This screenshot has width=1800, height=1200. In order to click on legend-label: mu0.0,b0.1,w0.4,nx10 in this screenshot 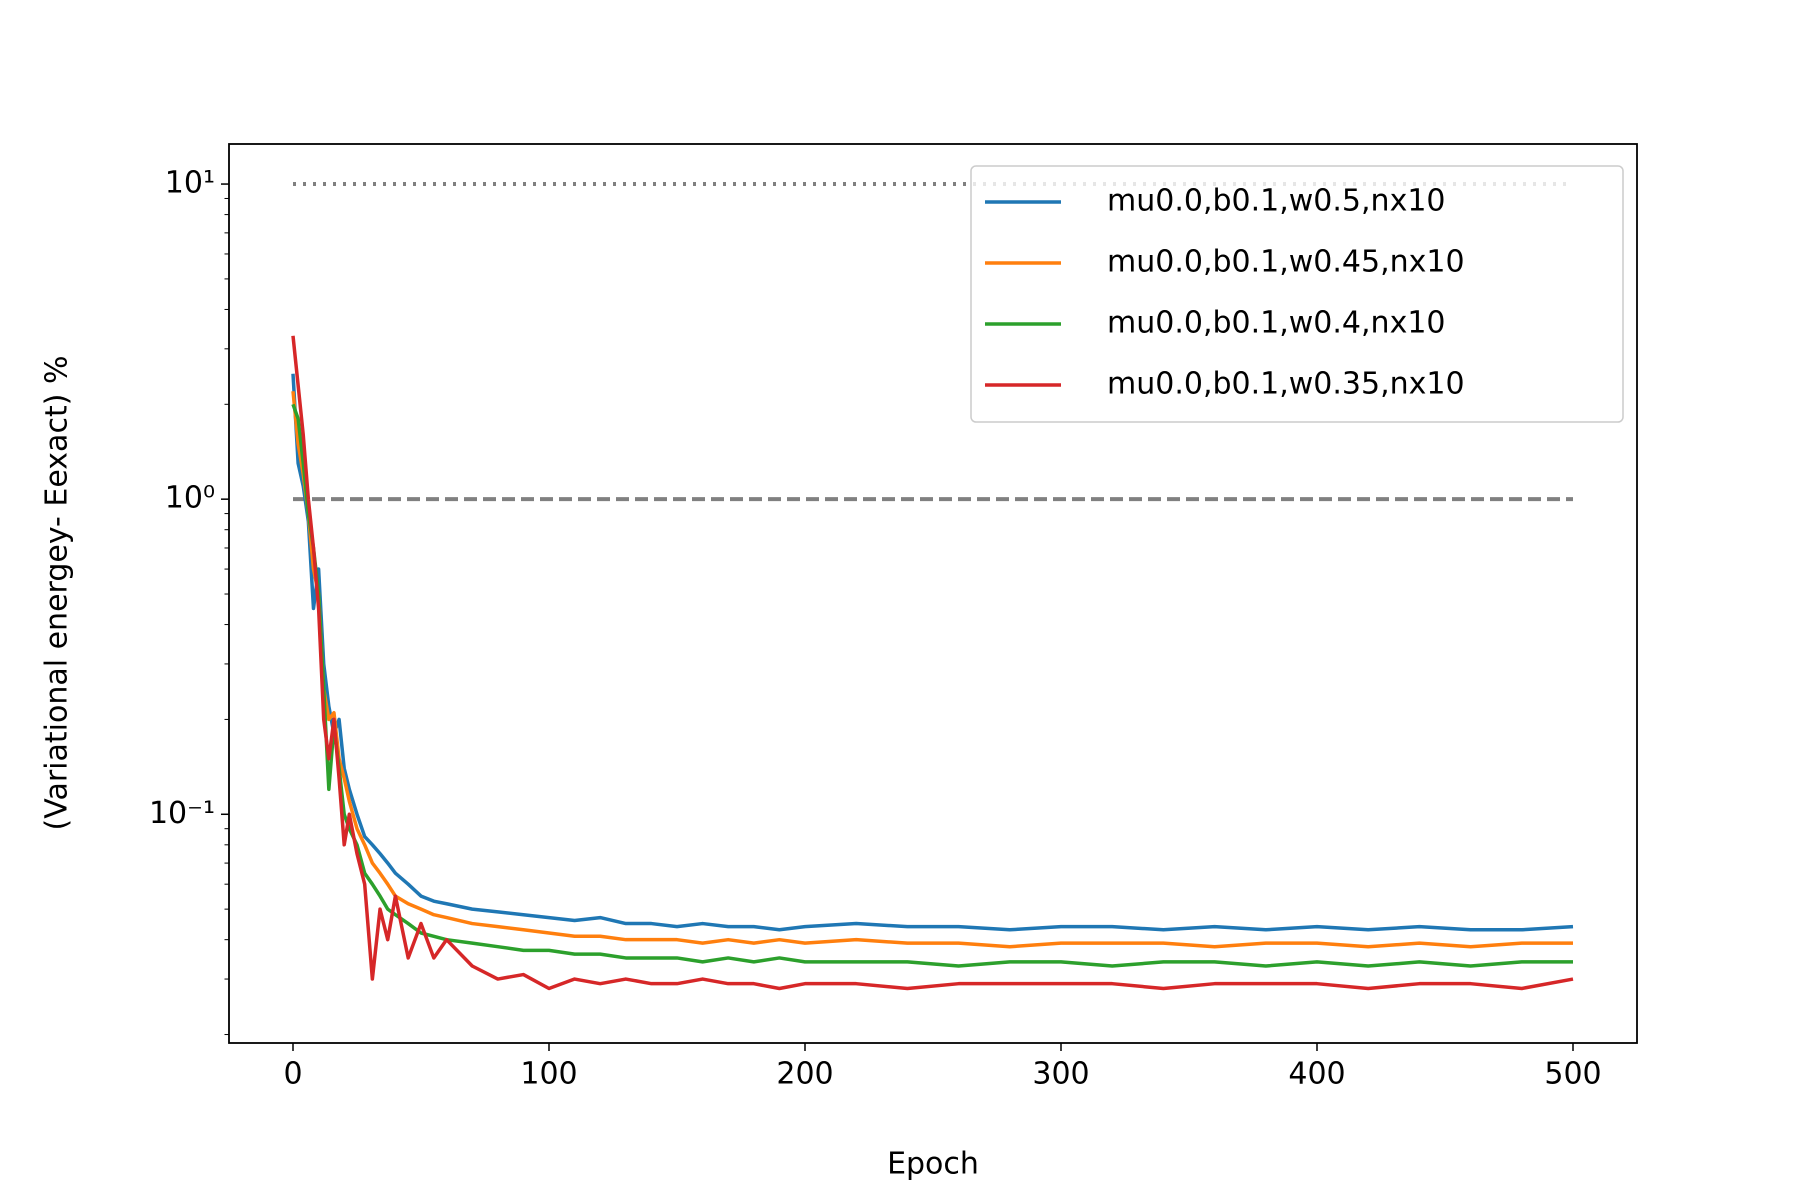, I will do `click(1276, 323)`.